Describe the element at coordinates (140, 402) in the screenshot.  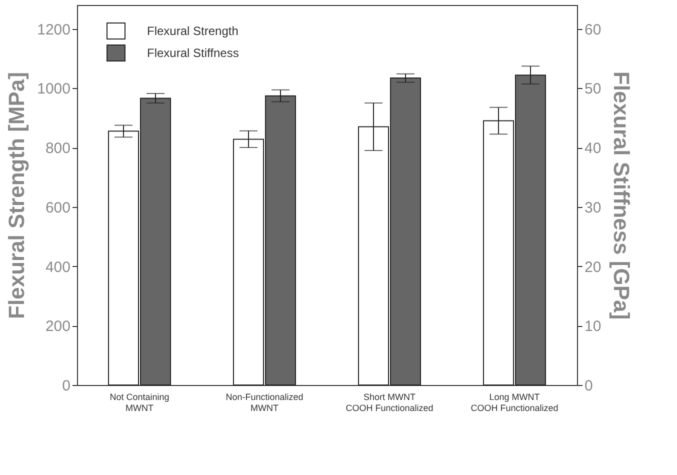
I see `x-tick-label: Not Containing MWNT` at that location.